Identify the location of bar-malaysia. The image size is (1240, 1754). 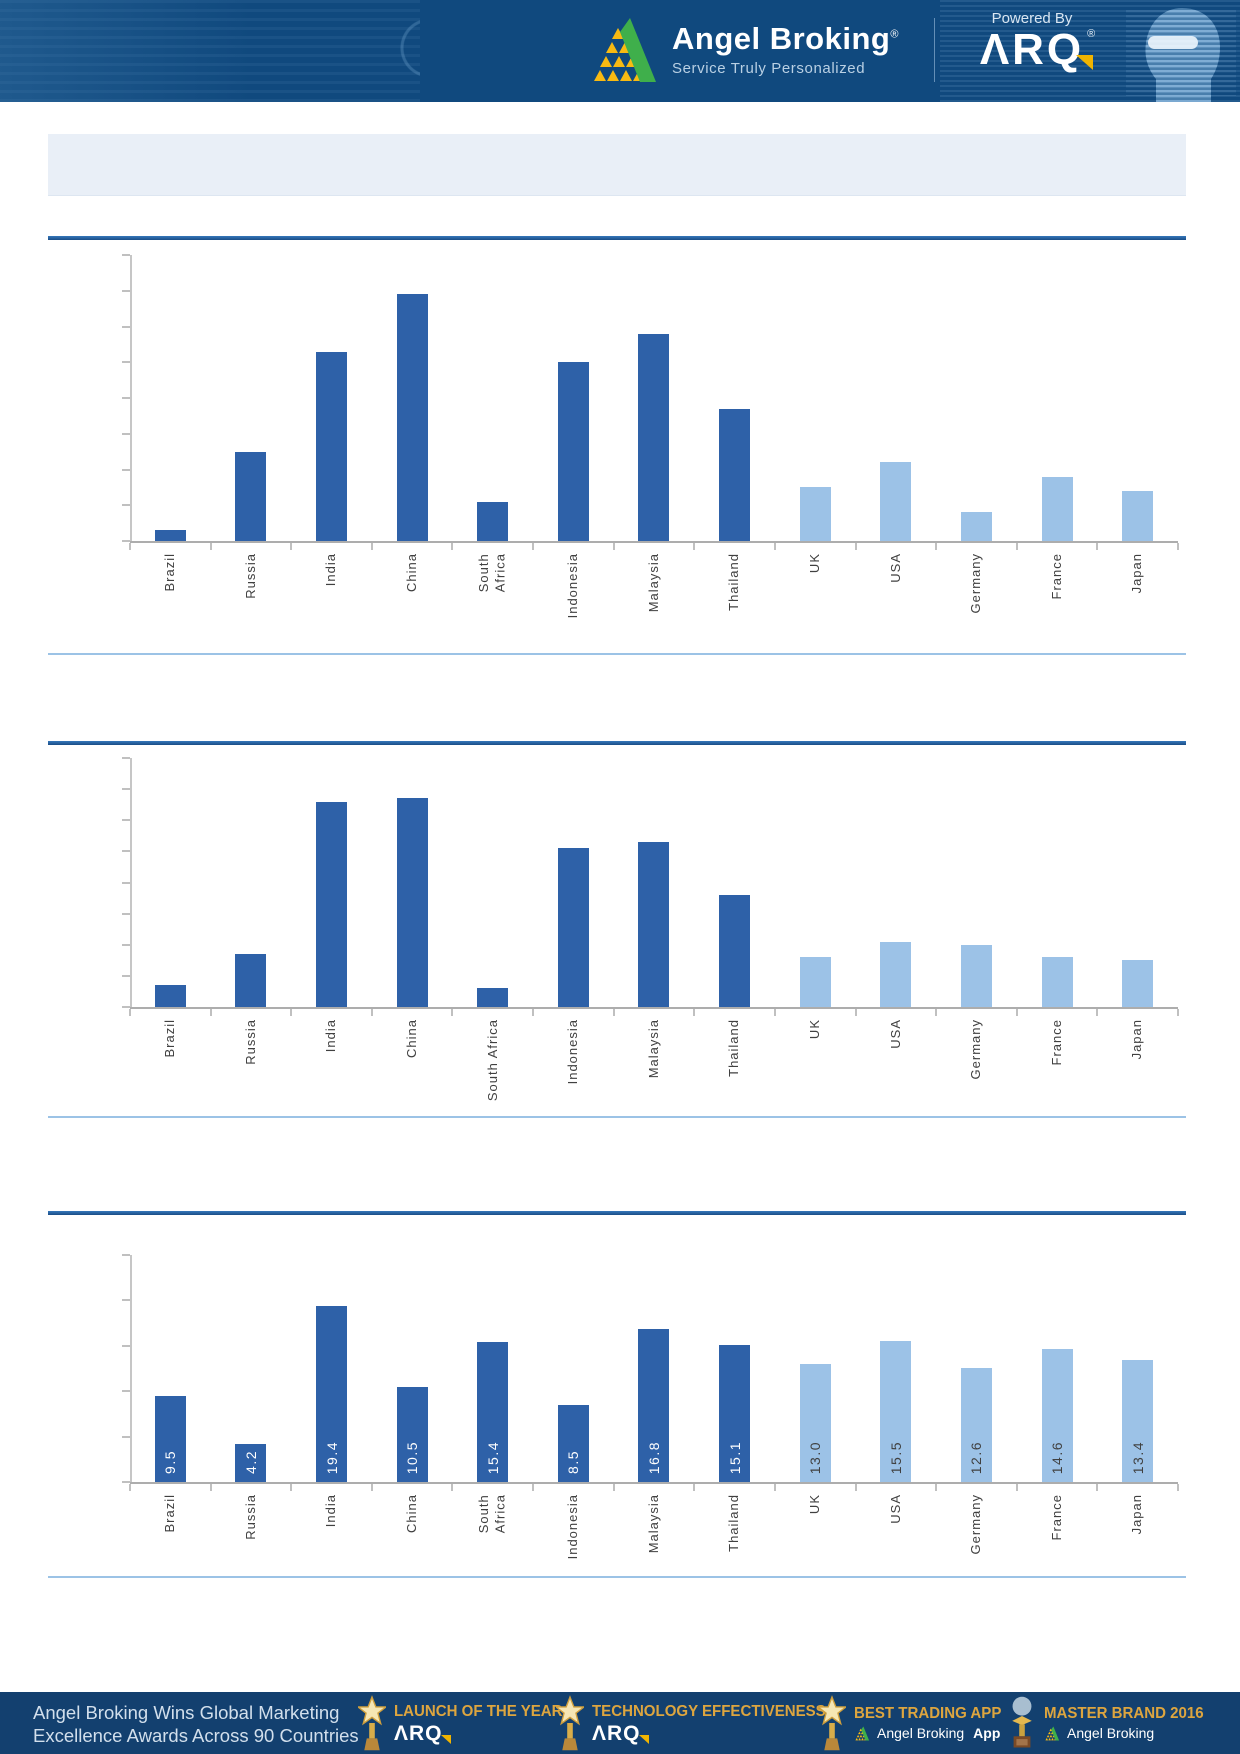
(654, 924).